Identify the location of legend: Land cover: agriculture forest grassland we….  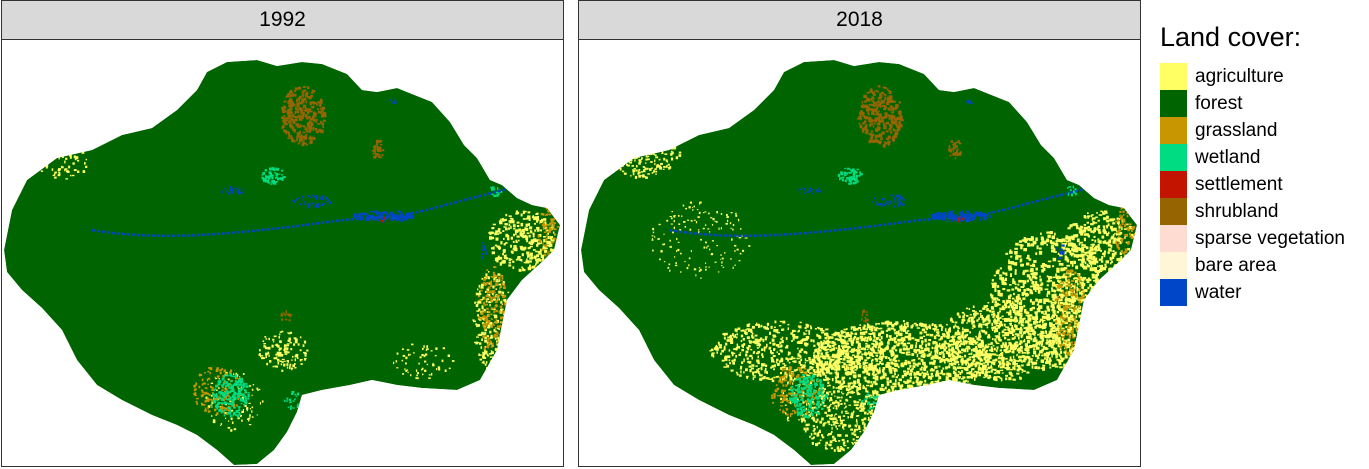
(1252, 164).